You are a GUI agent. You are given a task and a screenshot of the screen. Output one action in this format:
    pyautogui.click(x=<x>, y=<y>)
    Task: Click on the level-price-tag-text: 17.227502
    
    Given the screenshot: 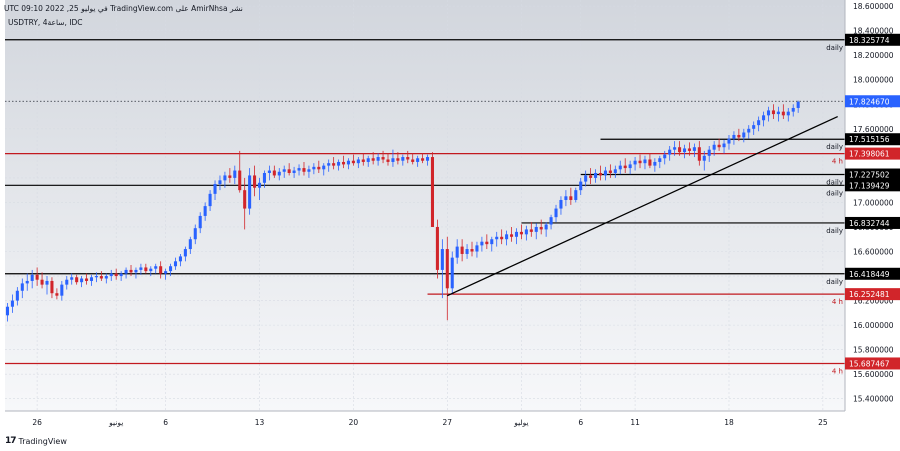 What is the action you would take?
    pyautogui.click(x=869, y=175)
    